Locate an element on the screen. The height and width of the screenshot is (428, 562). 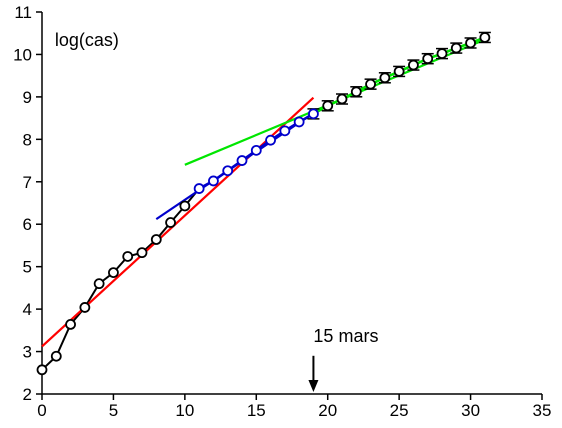
y-tick-label: 5 is located at coordinates (27, 267).